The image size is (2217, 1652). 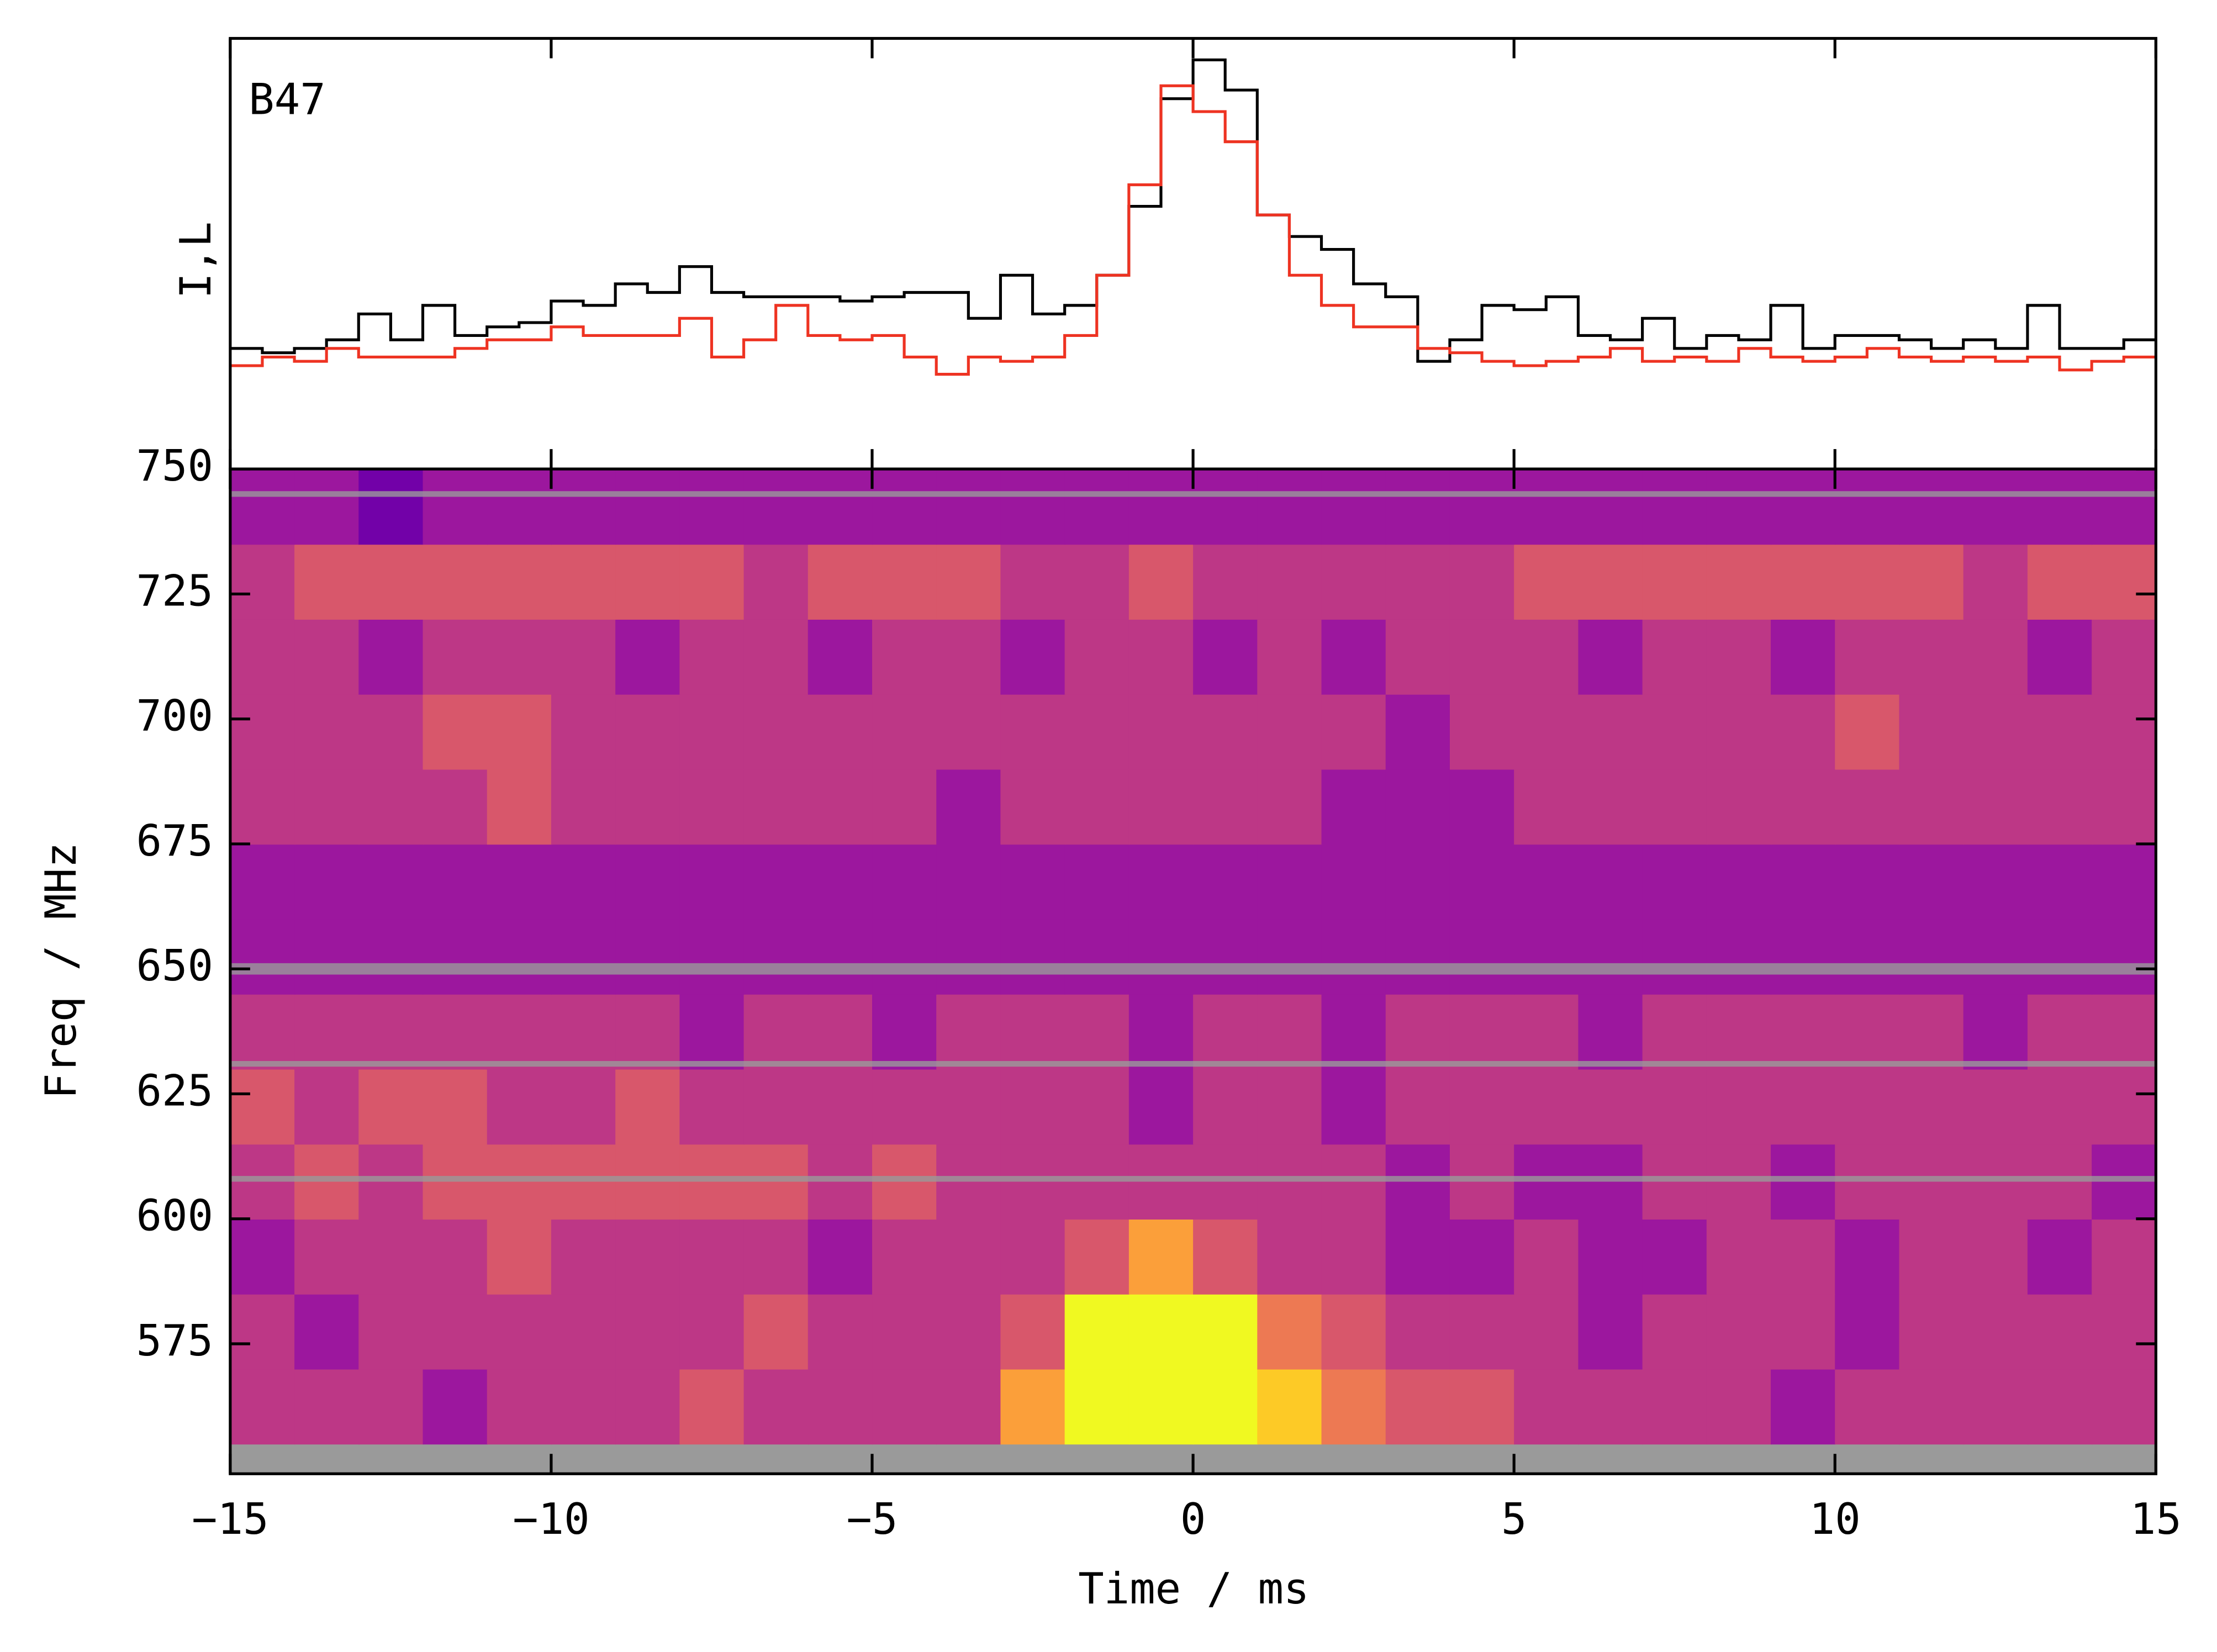 What do you see at coordinates (1835, 1519) in the screenshot?
I see `x-tick-label: 10` at bounding box center [1835, 1519].